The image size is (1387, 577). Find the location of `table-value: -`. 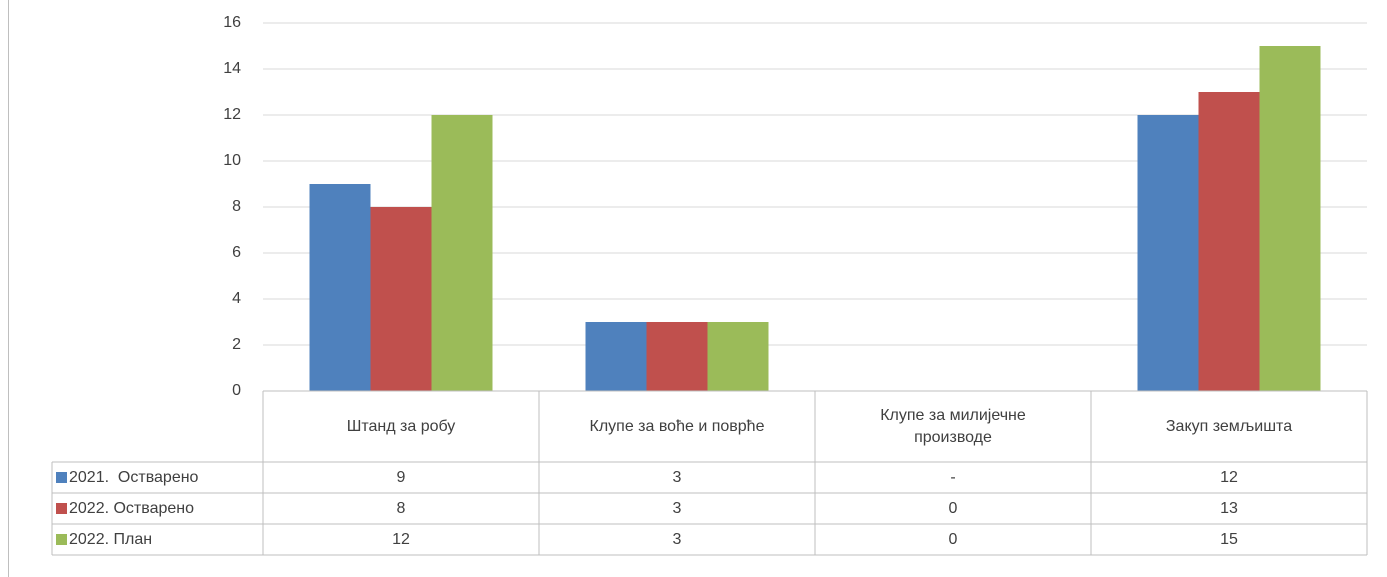

table-value: - is located at coordinates (953, 477).